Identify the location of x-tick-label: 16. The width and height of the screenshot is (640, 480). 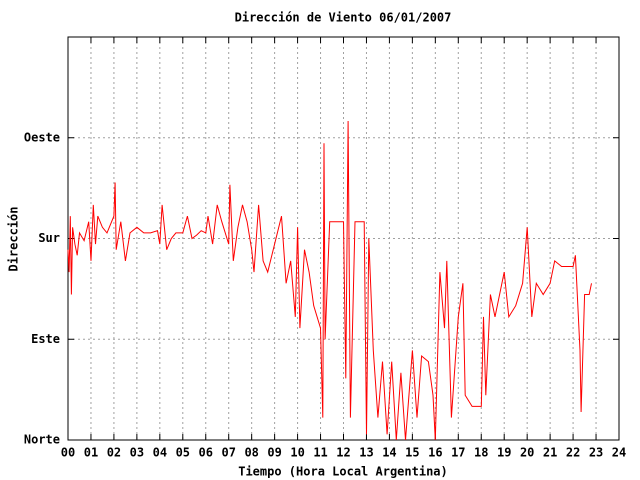
(435, 453).